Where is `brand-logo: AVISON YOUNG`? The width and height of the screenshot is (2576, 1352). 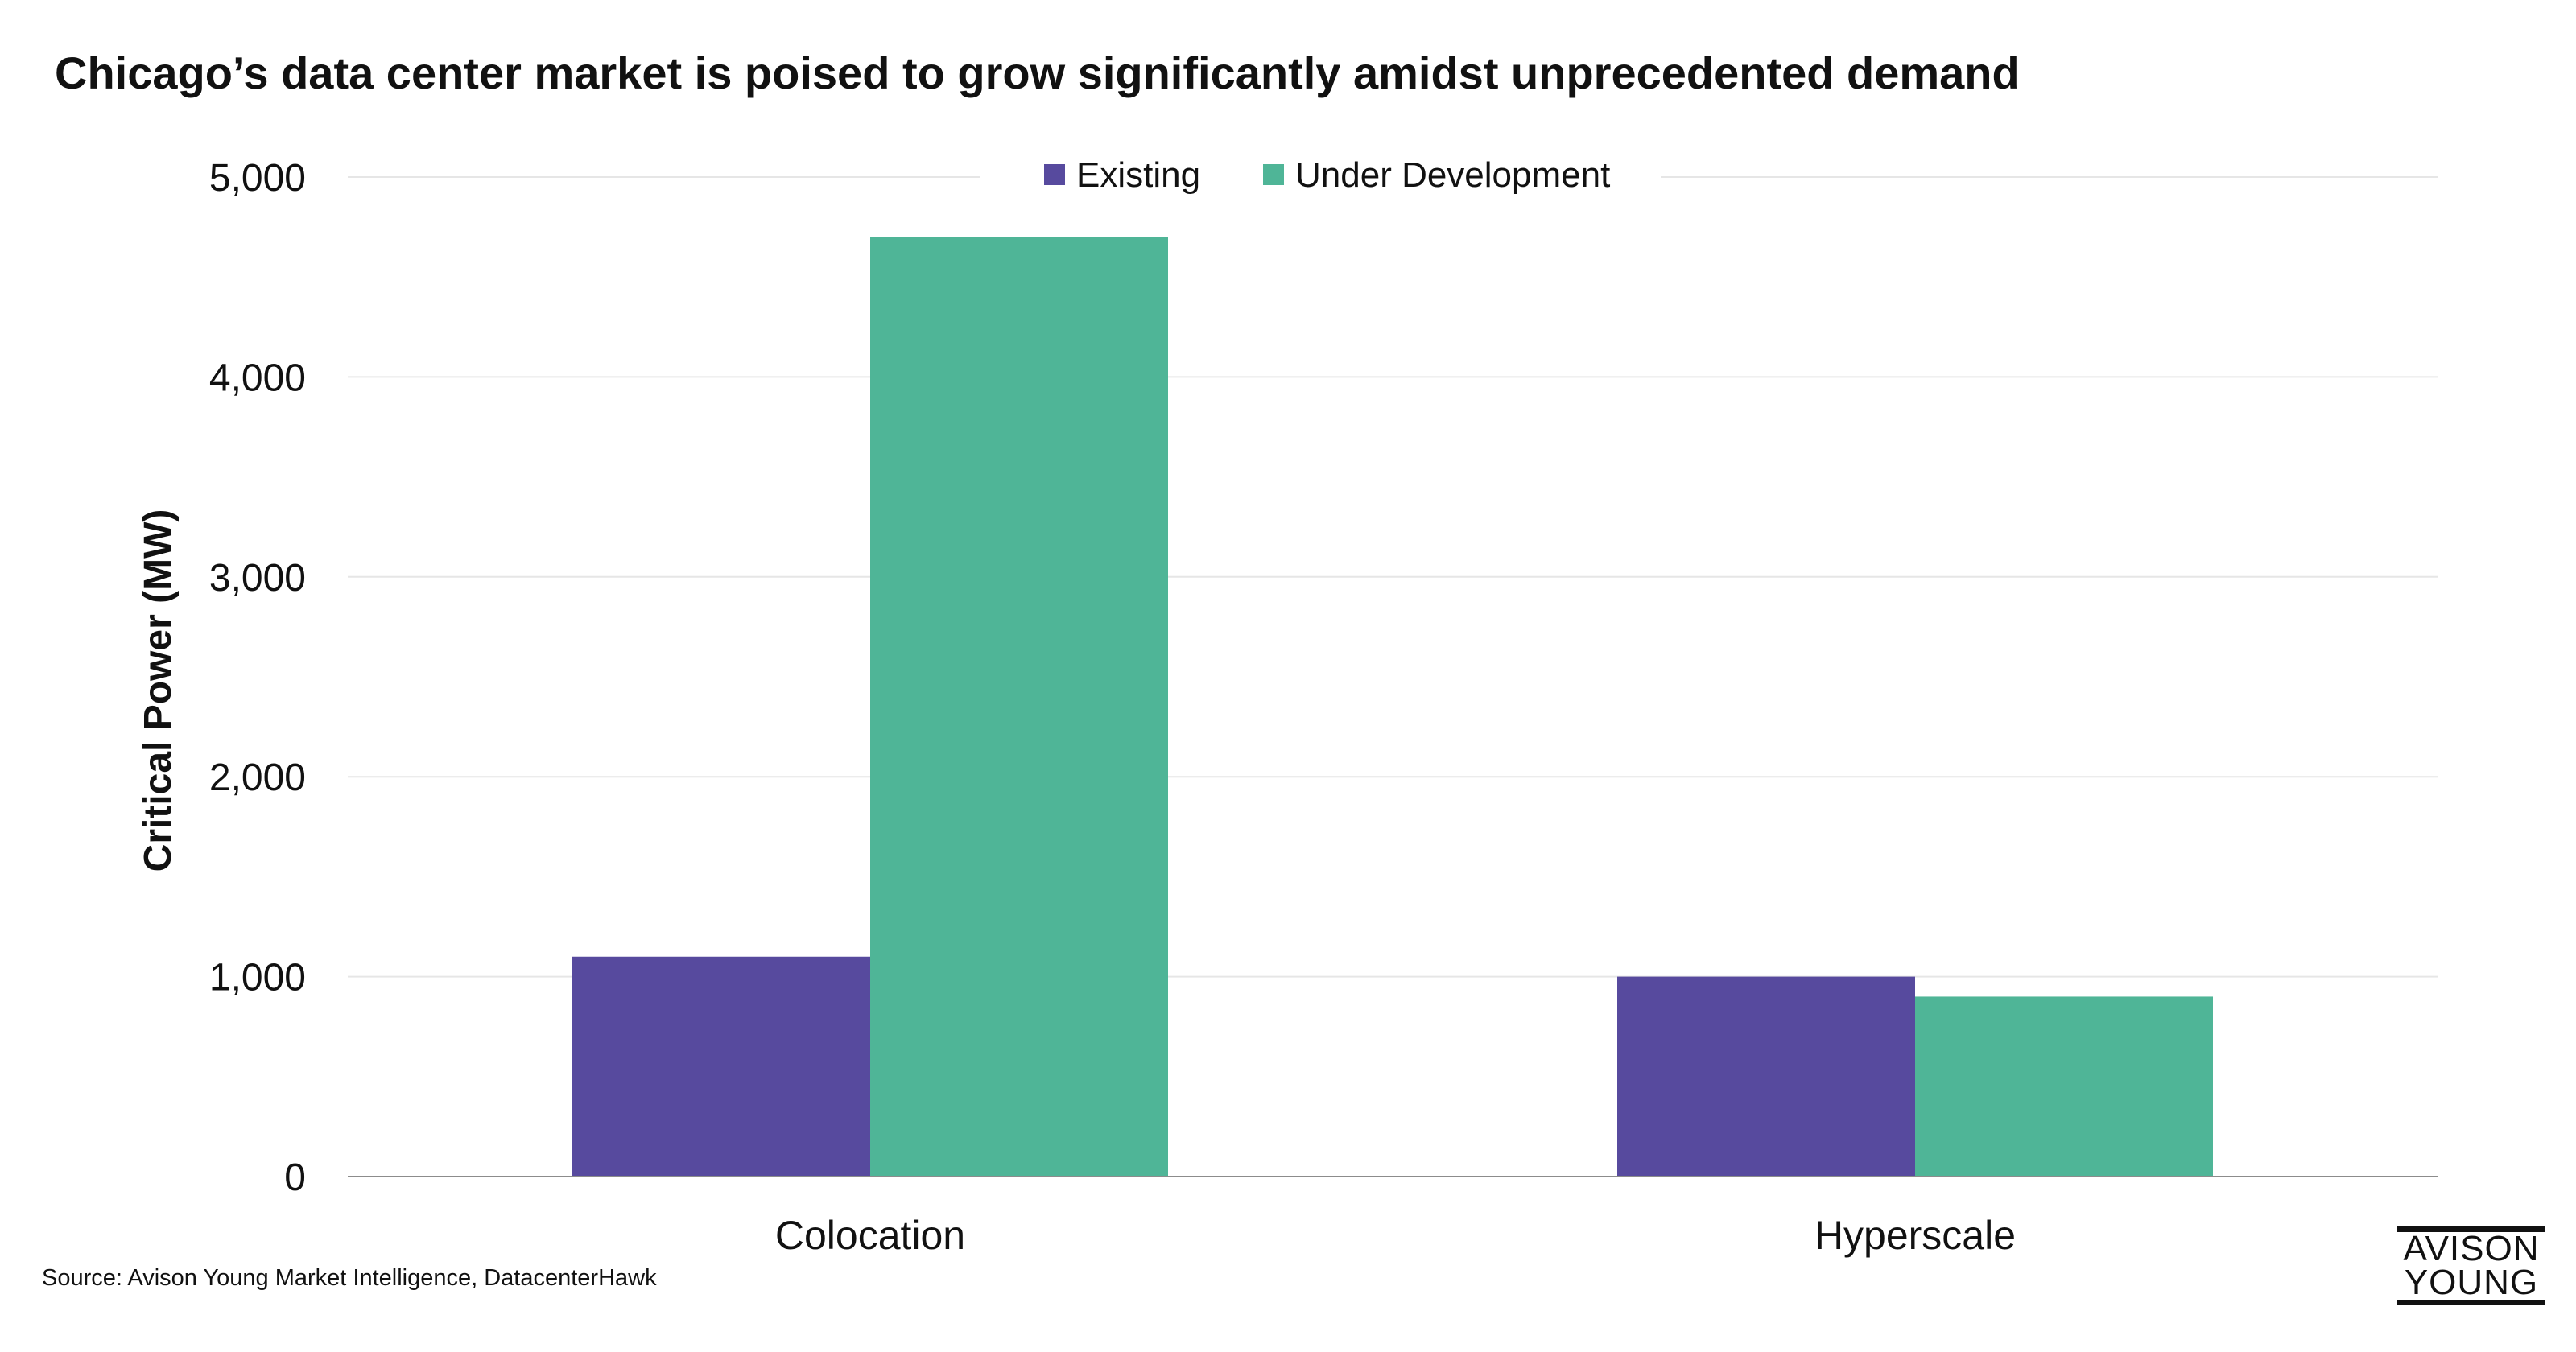 brand-logo: AVISON YOUNG is located at coordinates (2471, 1265).